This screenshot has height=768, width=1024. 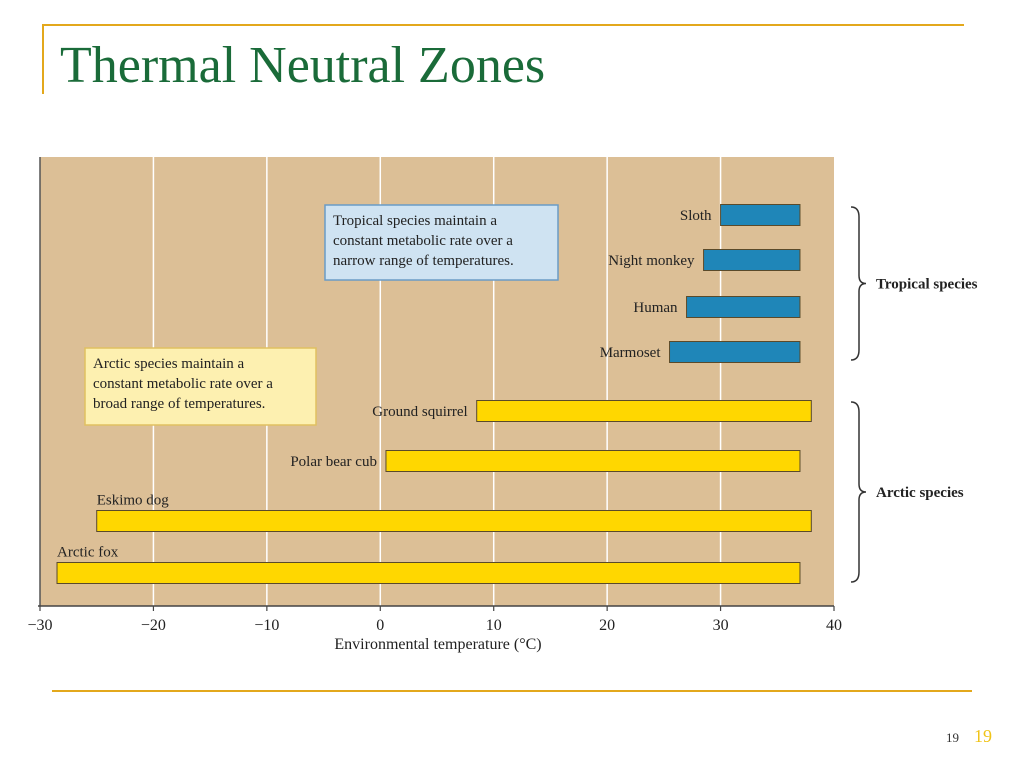 What do you see at coordinates (631, 353) in the screenshot?
I see `bar-label: Marmoset` at bounding box center [631, 353].